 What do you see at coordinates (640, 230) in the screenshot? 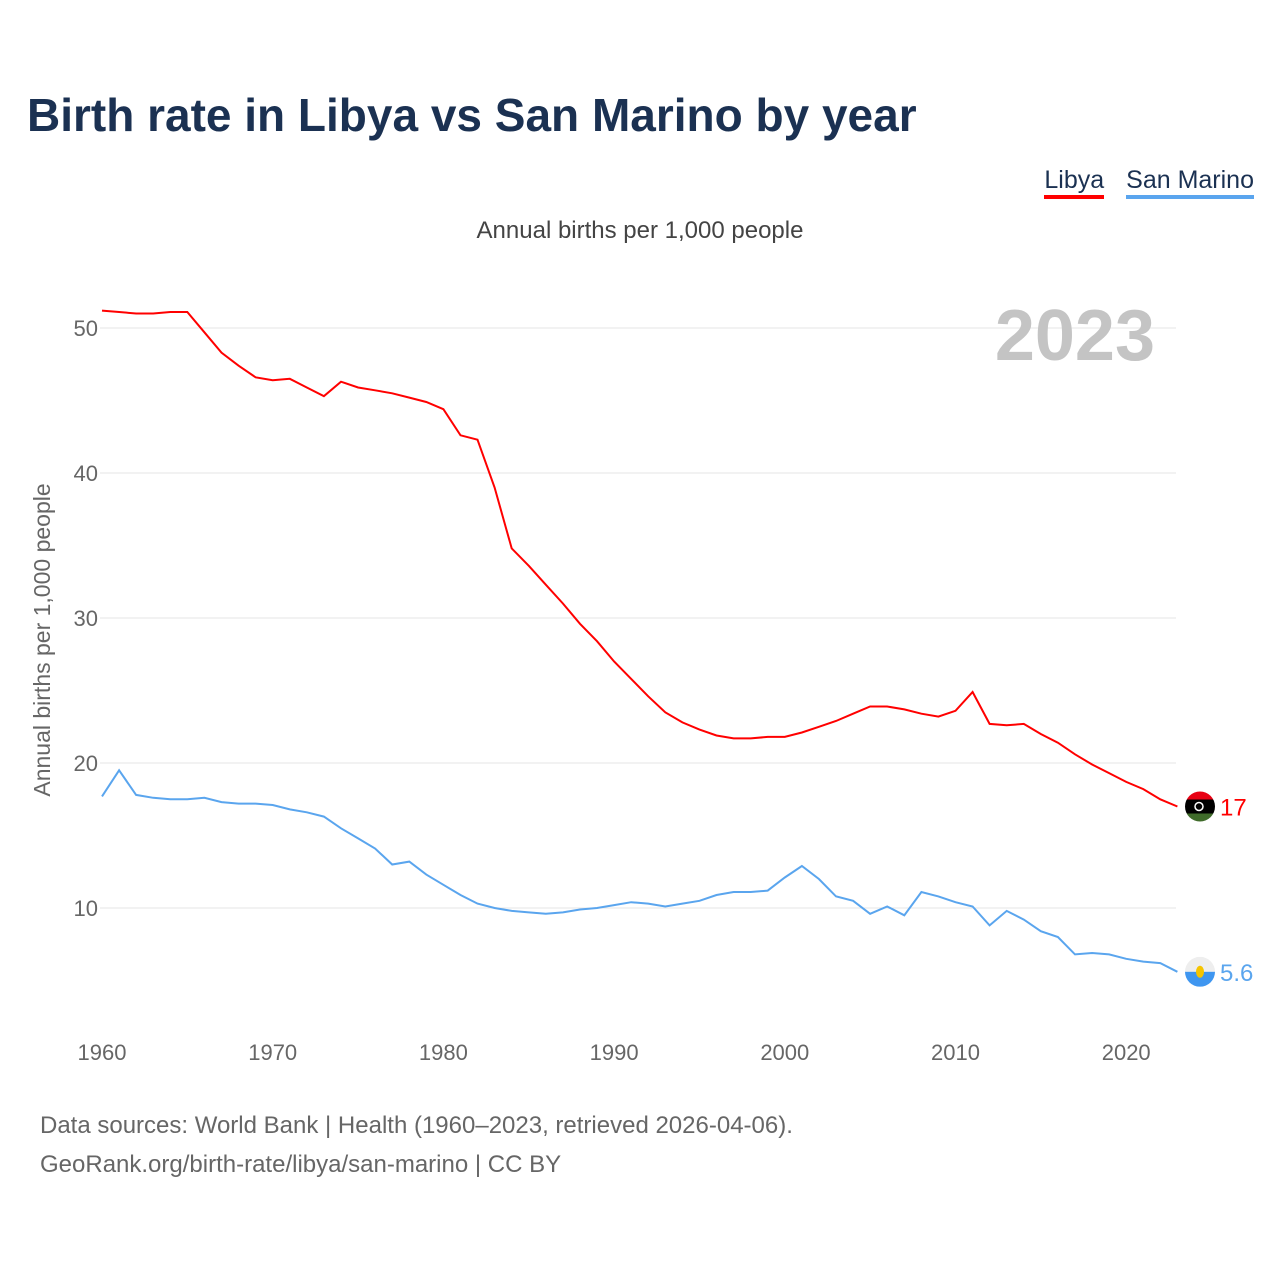
I see `chart-subtitle: Annual births per 1,000 people` at bounding box center [640, 230].